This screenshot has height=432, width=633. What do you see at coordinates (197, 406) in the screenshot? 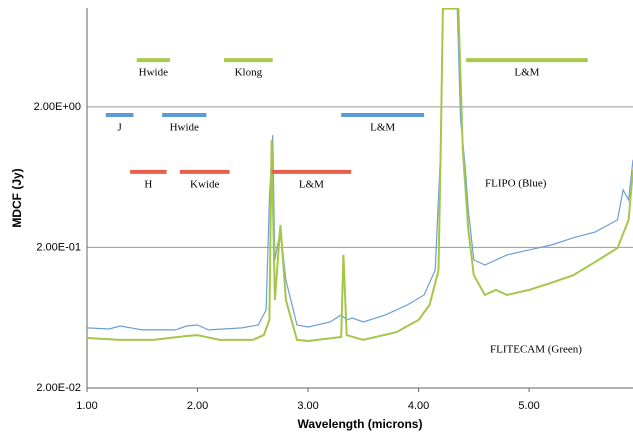
I see `x-tick-label: 2.00` at bounding box center [197, 406].